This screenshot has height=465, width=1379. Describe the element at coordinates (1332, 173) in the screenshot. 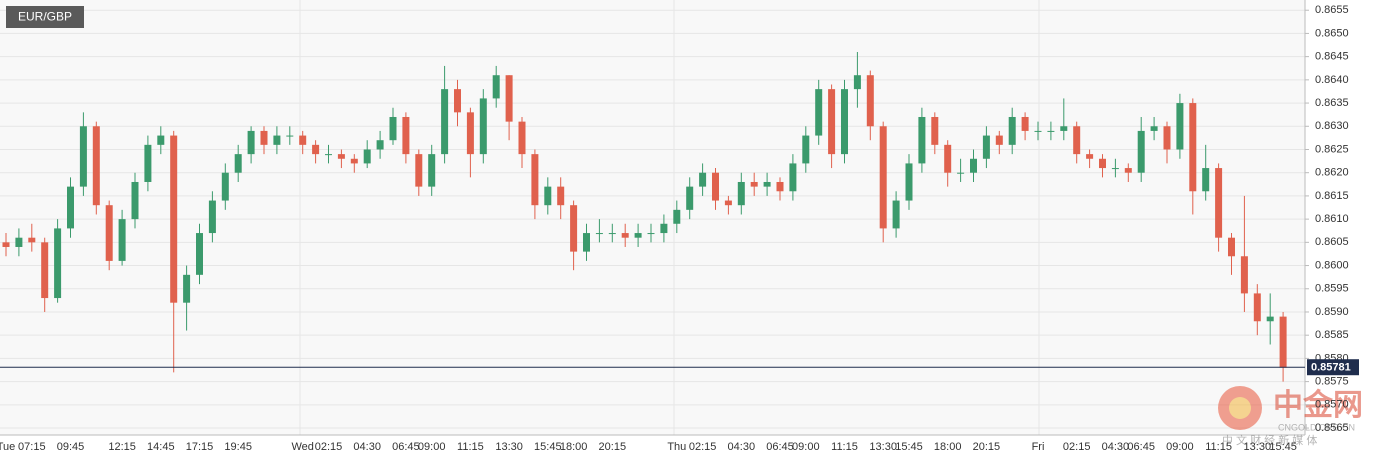

I see `y-tick-label: 0.8620` at that location.